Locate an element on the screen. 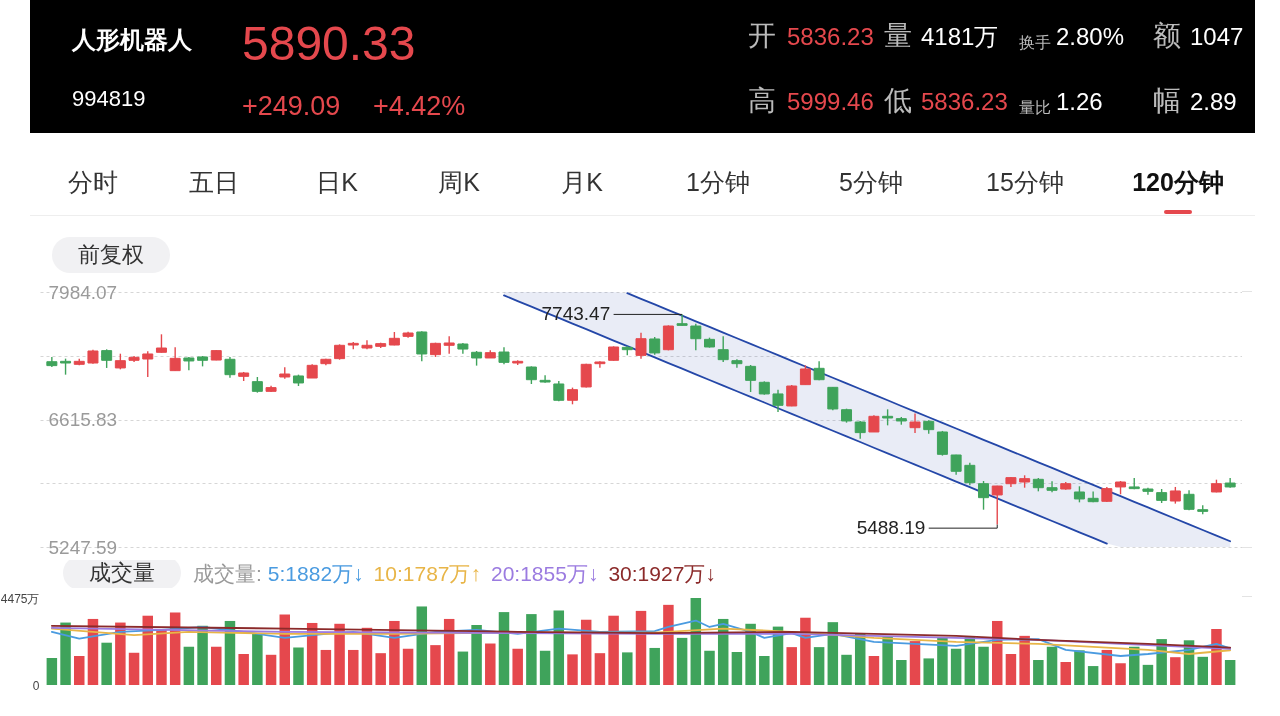  text: 高 is located at coordinates (762, 100).